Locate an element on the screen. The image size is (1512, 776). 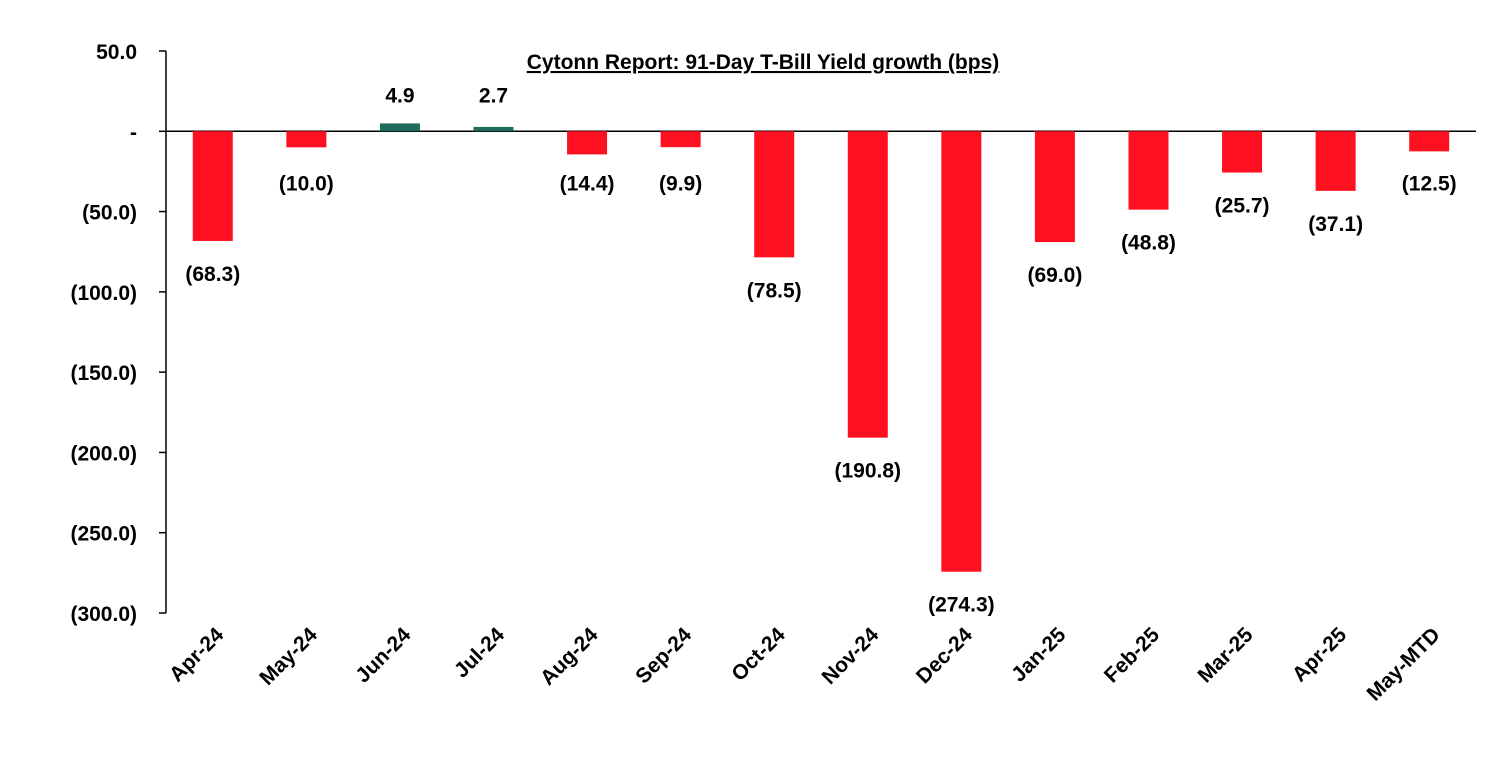
x-tick-label: Dec-24 is located at coordinates (944, 655).